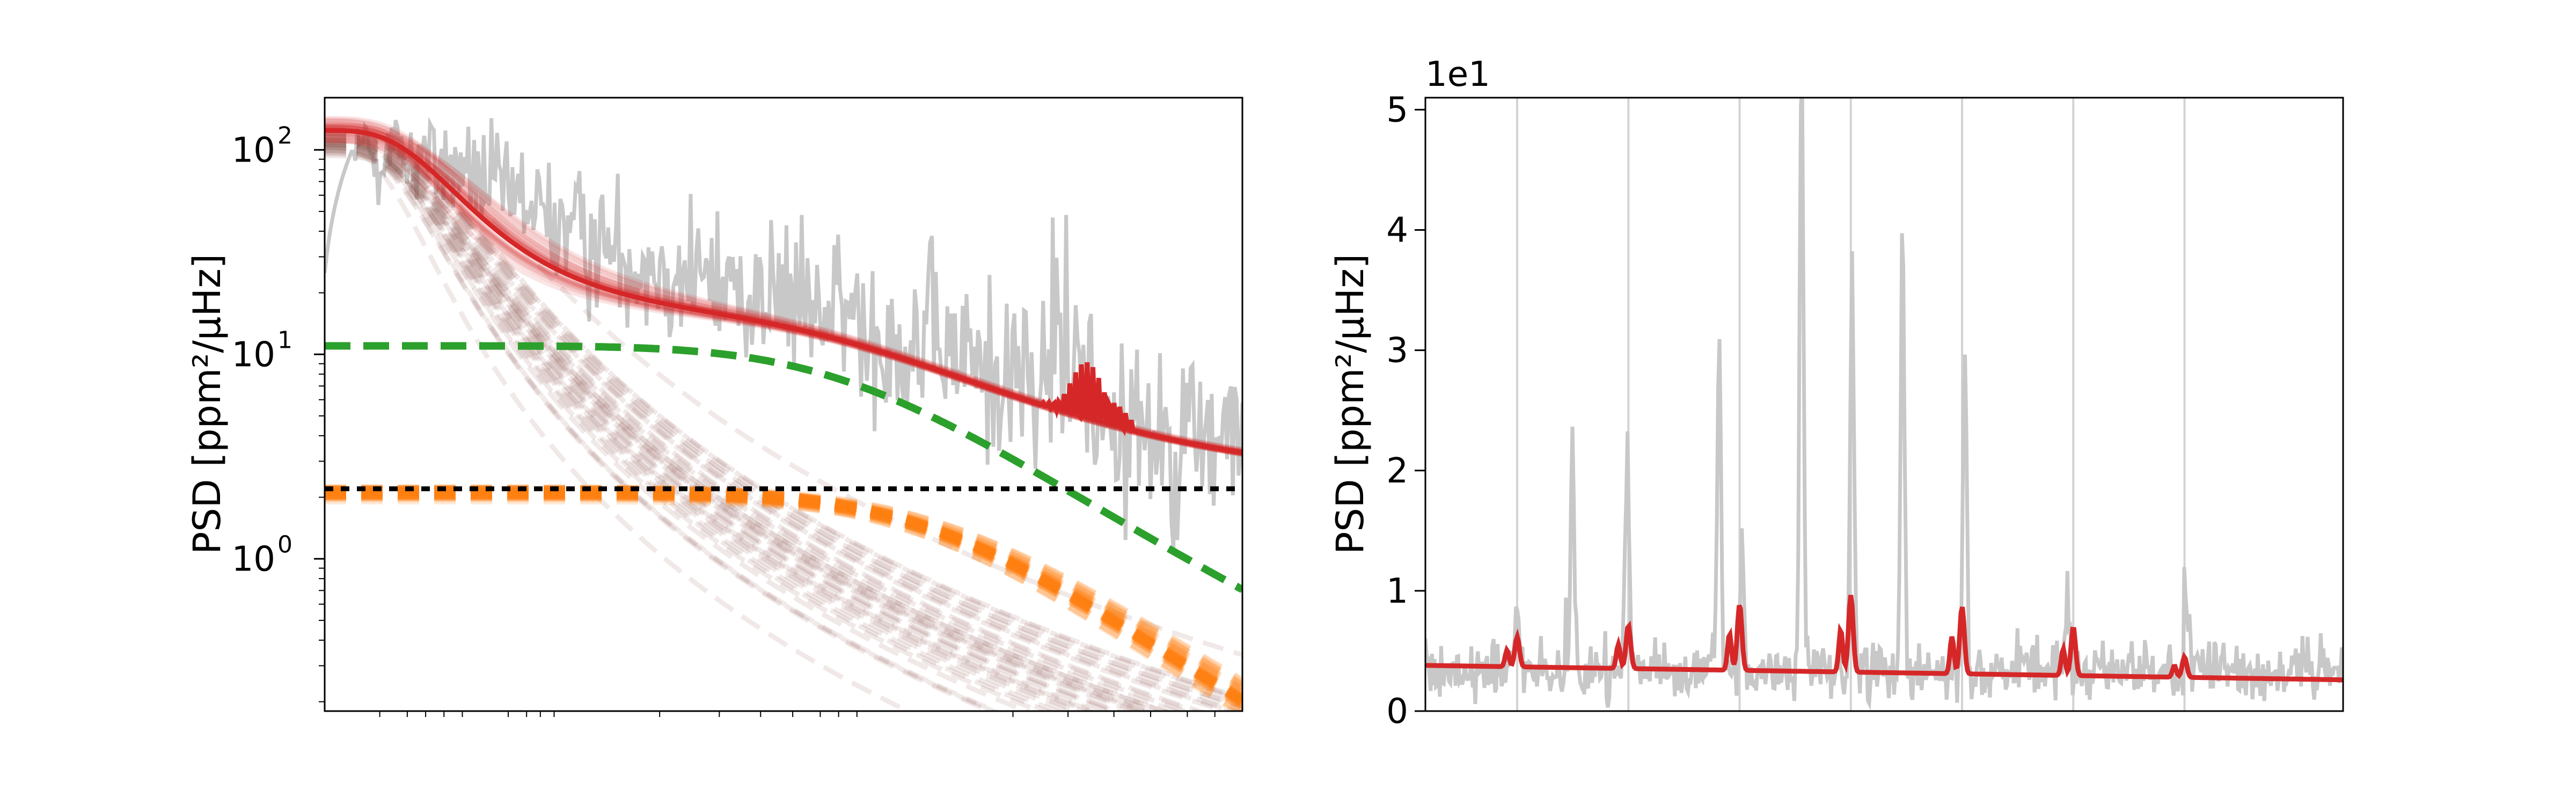 The image size is (2576, 805). What do you see at coordinates (1457, 74) in the screenshot?
I see `right-offset-text: 1e1` at bounding box center [1457, 74].